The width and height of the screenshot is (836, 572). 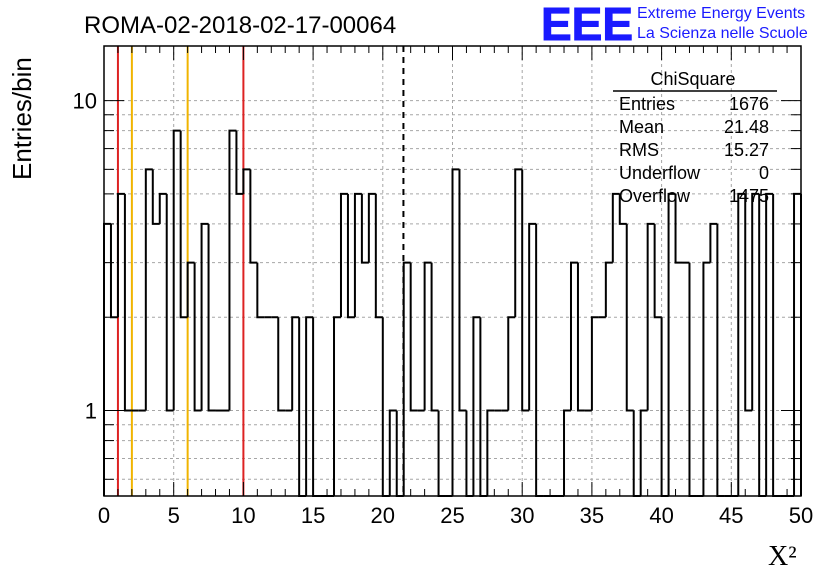 What do you see at coordinates (692, 79) in the screenshot?
I see `stats-title: ChiSquare` at bounding box center [692, 79].